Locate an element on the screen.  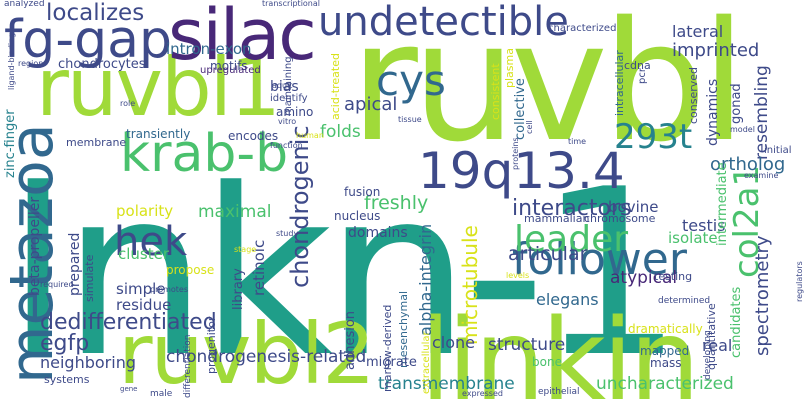
word-interactors: interactors is located at coordinates (572, 208).